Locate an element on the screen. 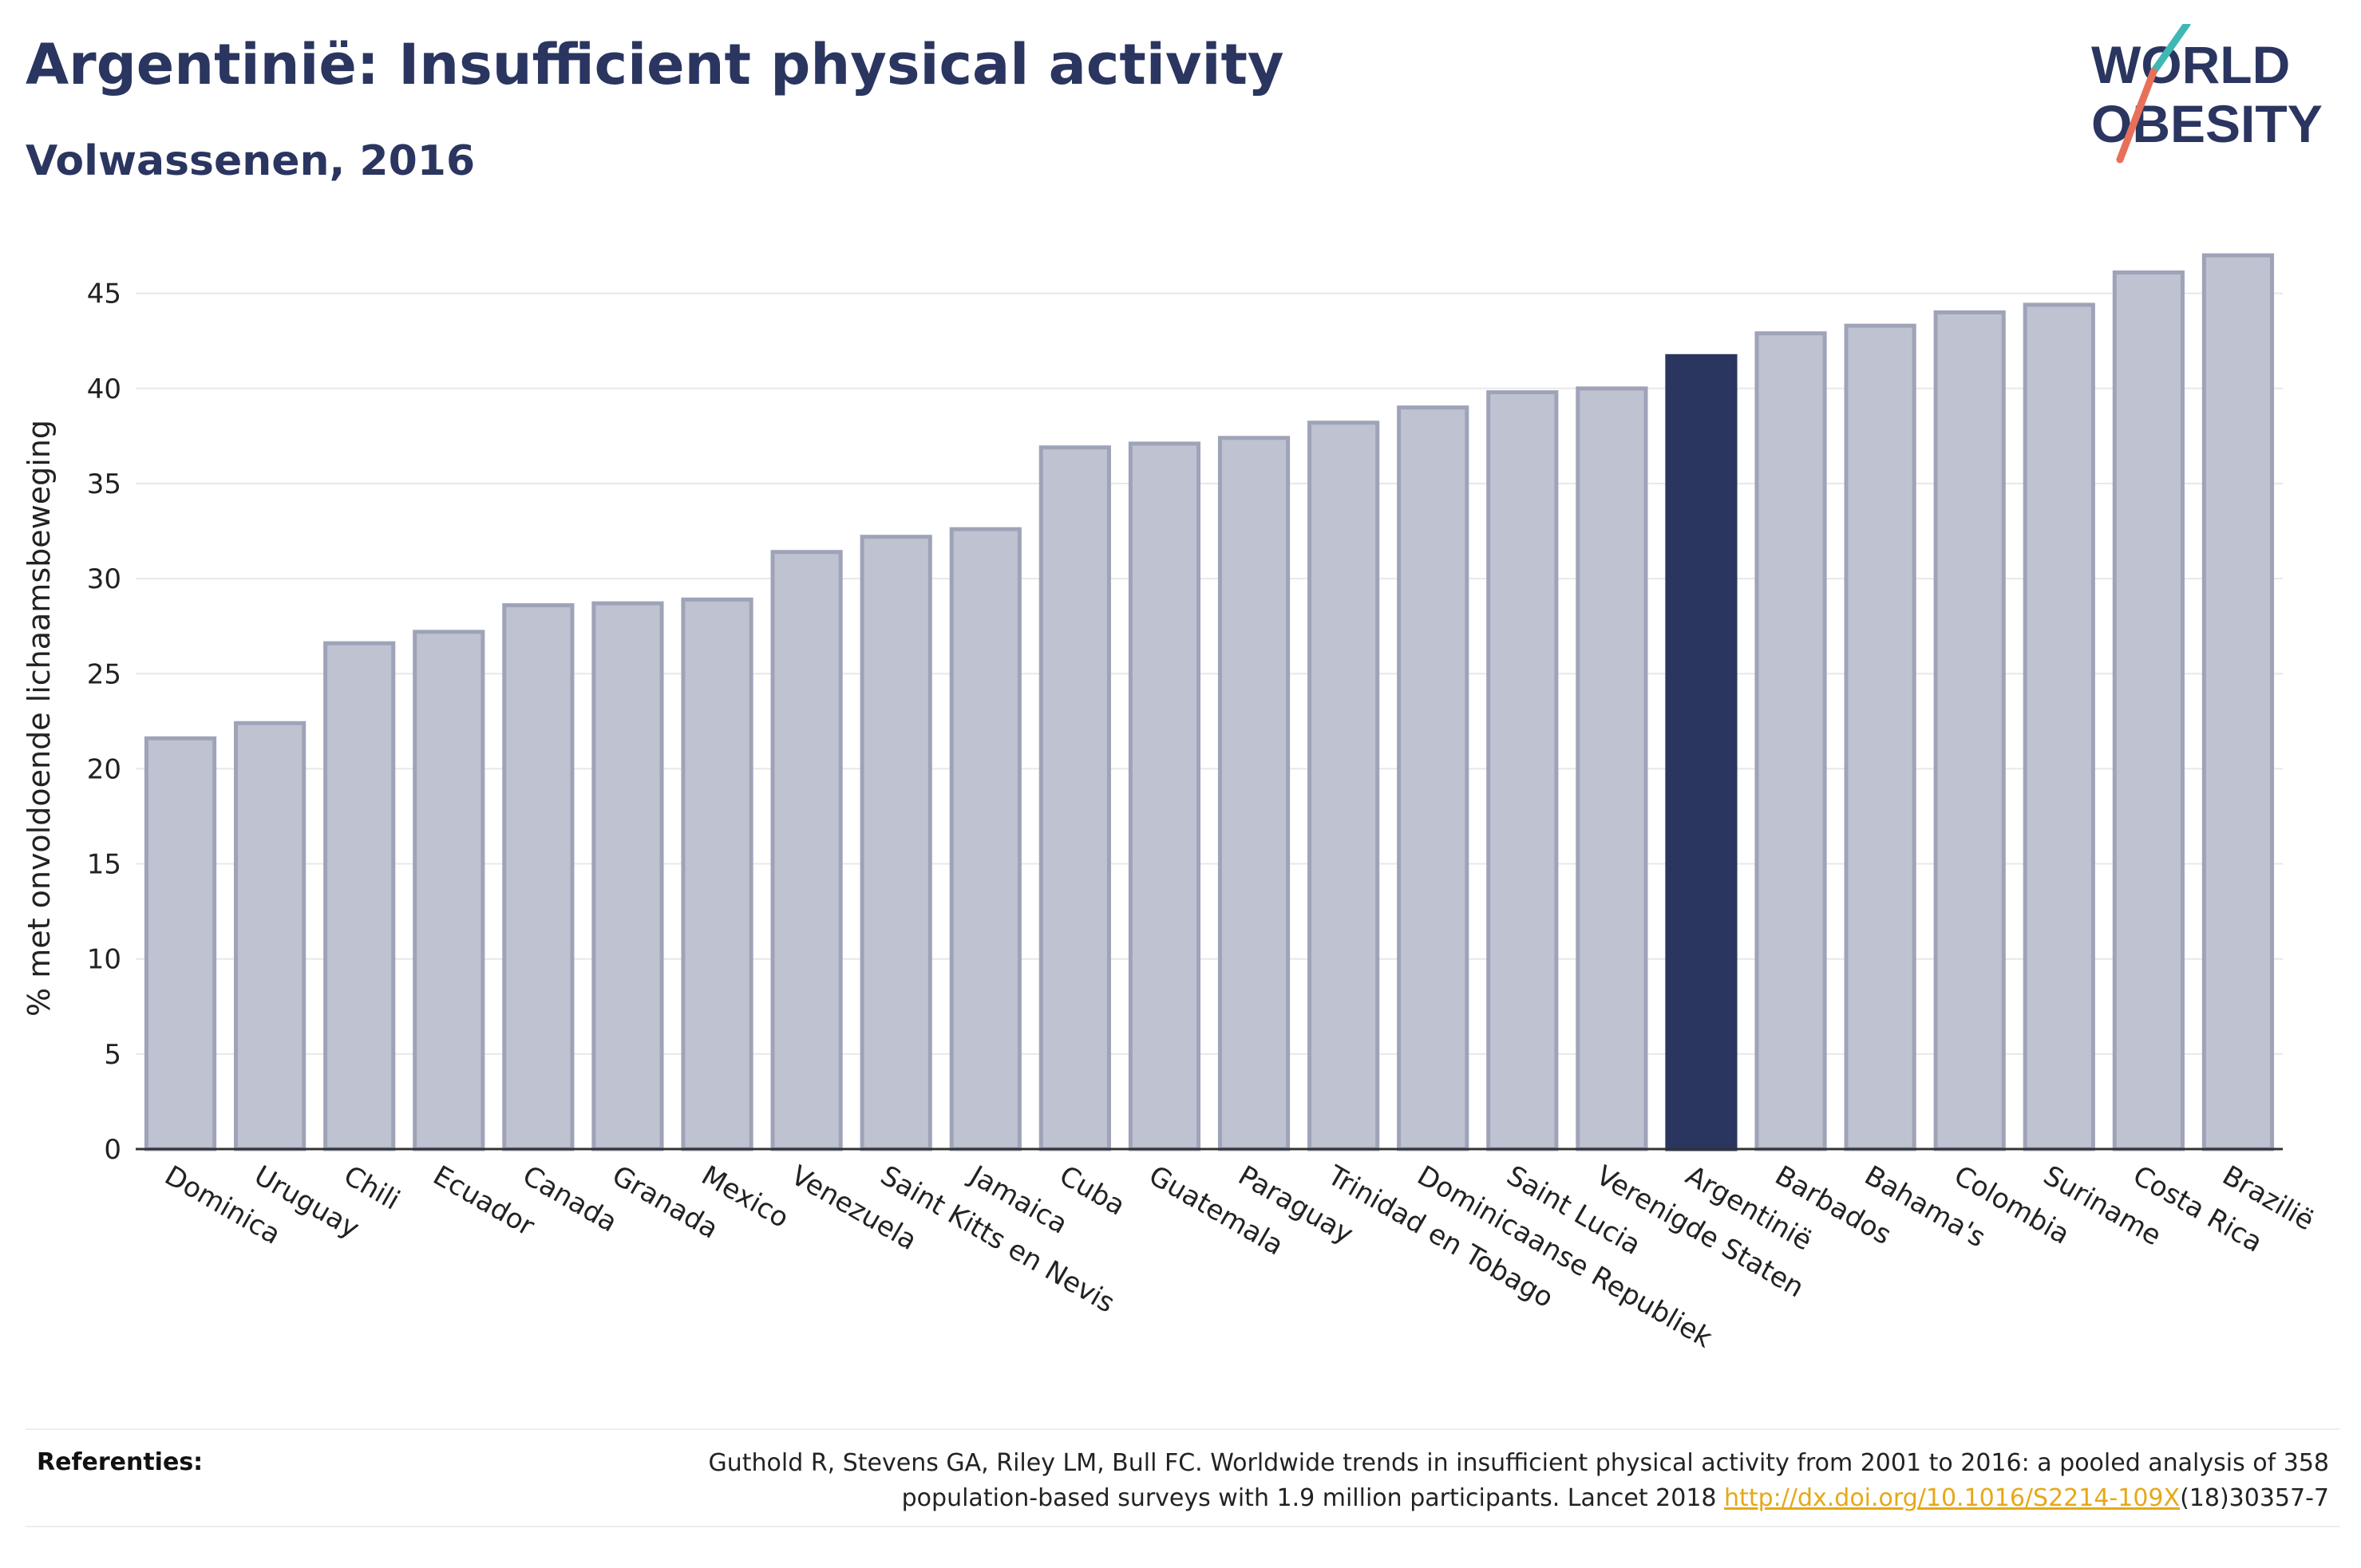 This screenshot has height=1568, width=2361. y-tick-label: 25 is located at coordinates (104, 674).